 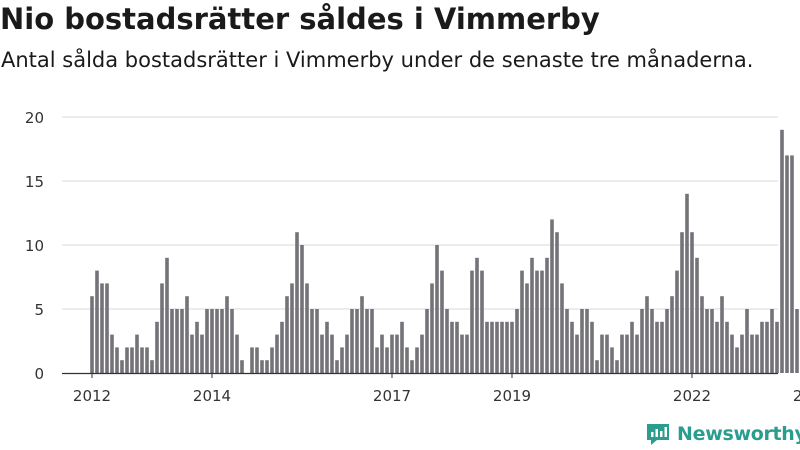 What do you see at coordinates (39, 310) in the screenshot?
I see `y-tick-label: 5` at bounding box center [39, 310].